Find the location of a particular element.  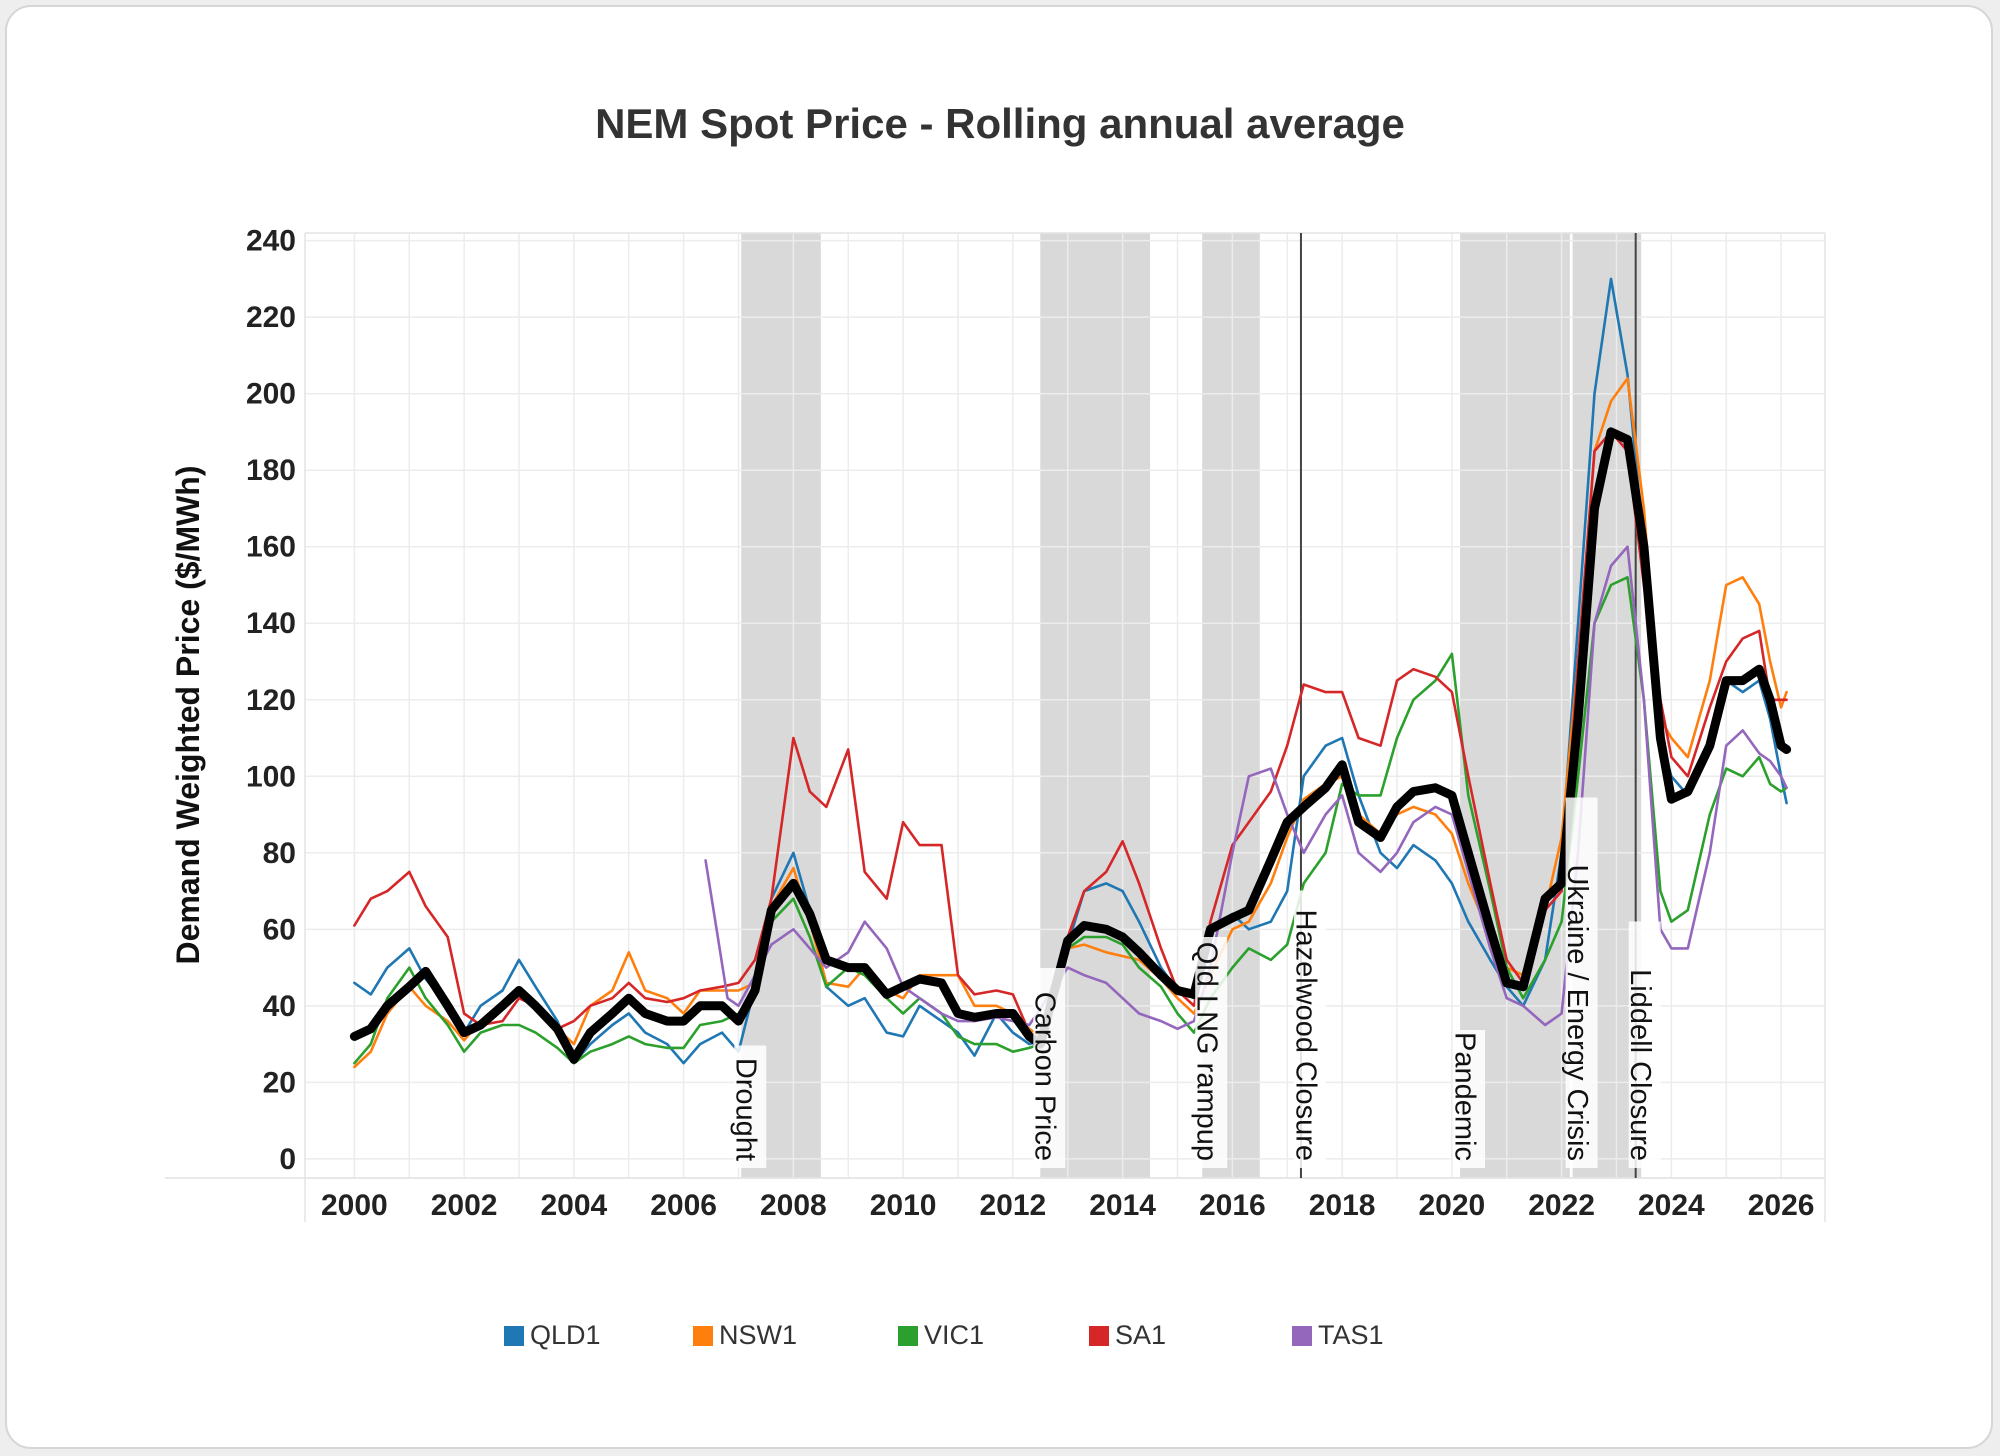

period-label: Liddell Closure is located at coordinates (1640, 1065).